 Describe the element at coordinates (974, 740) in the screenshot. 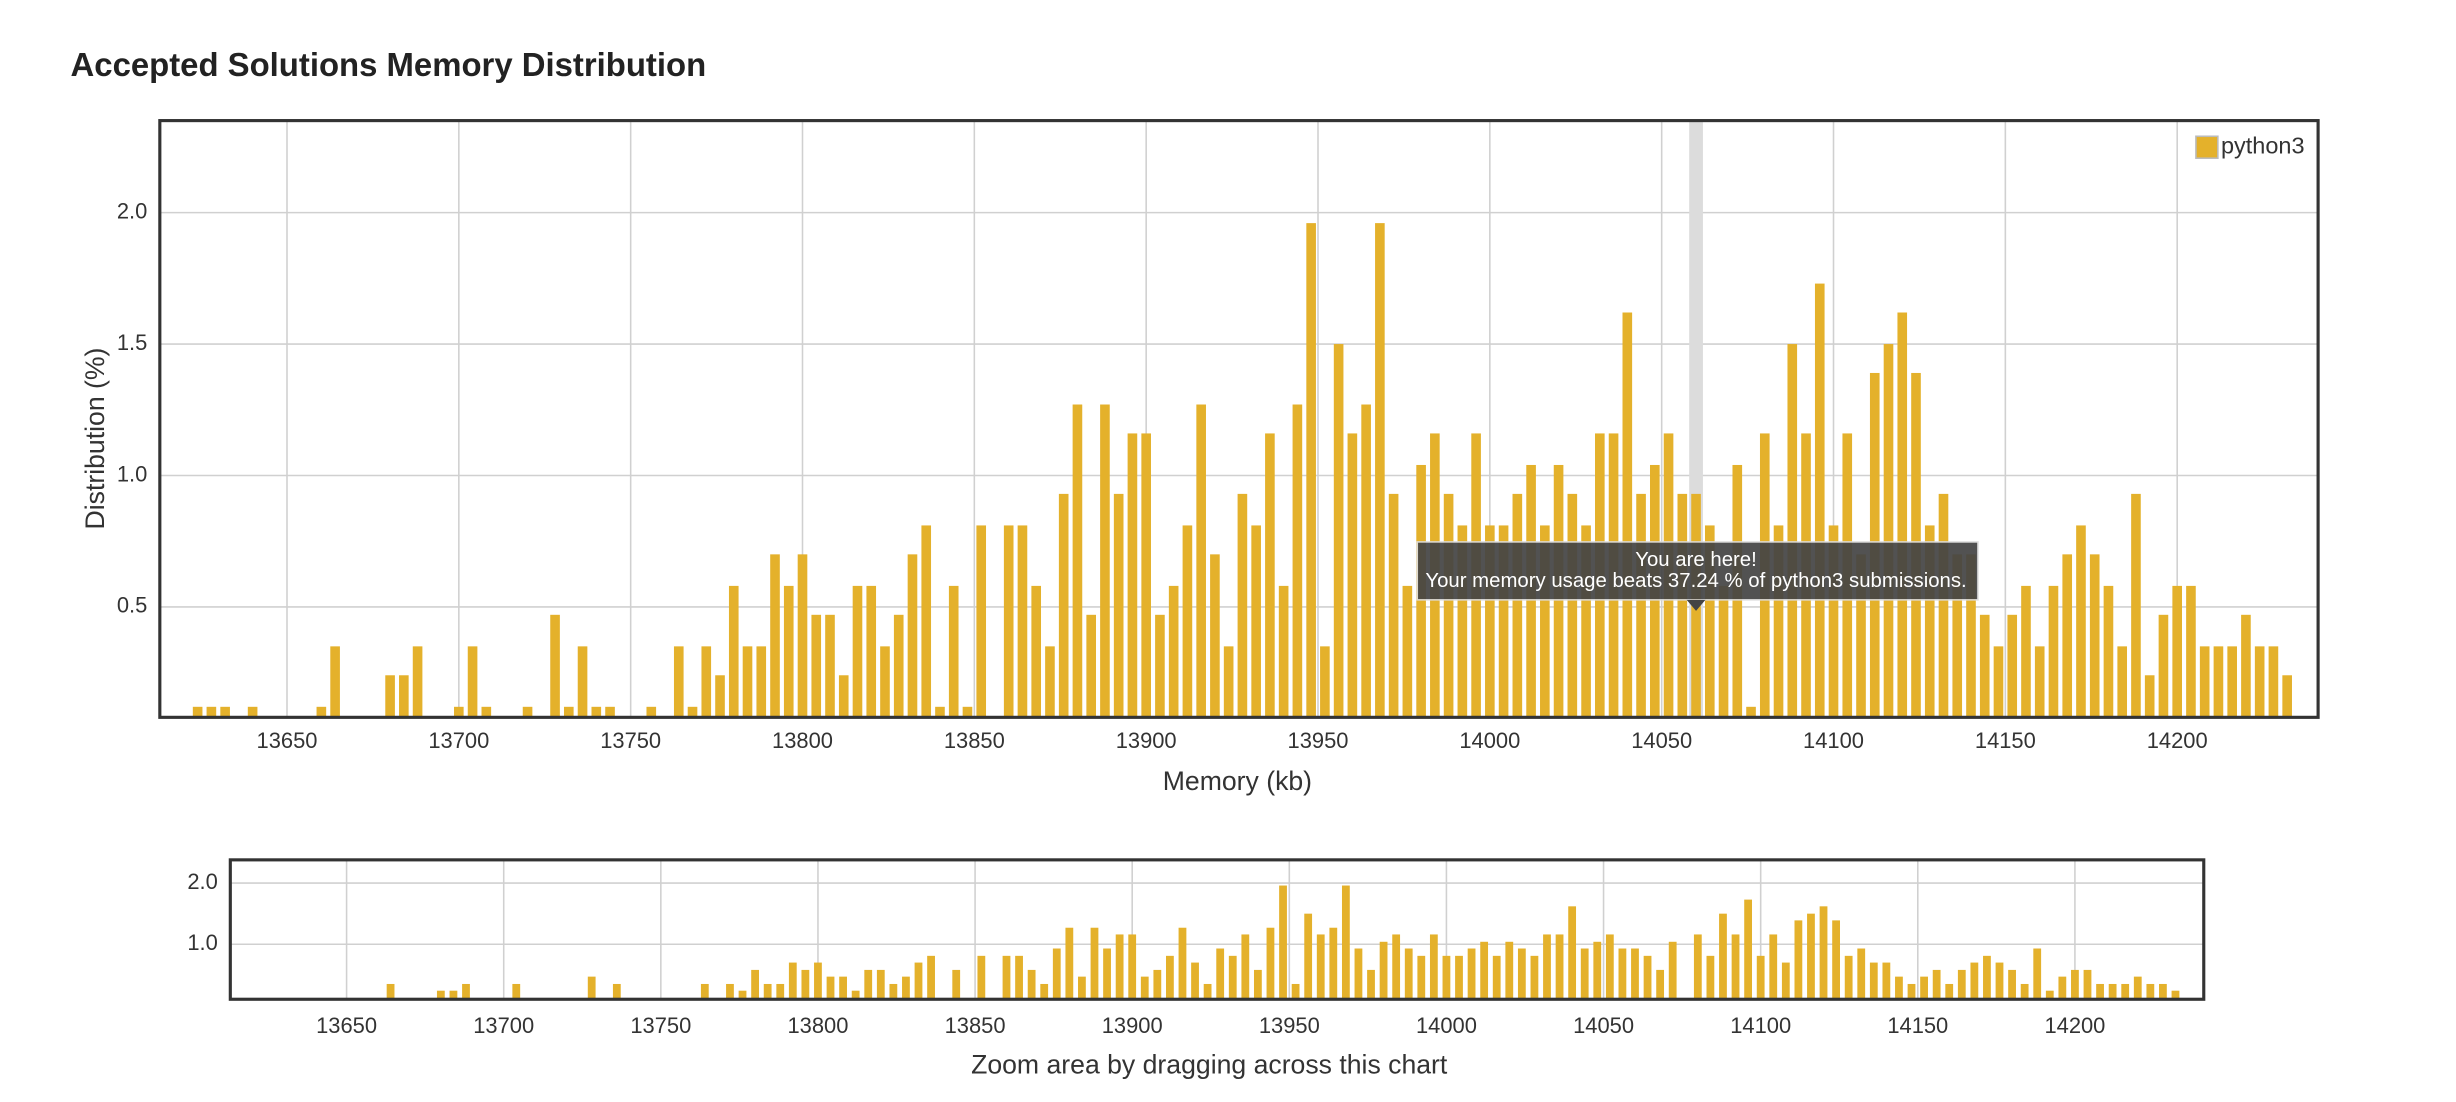

I see `x-tick-label: 13850` at that location.